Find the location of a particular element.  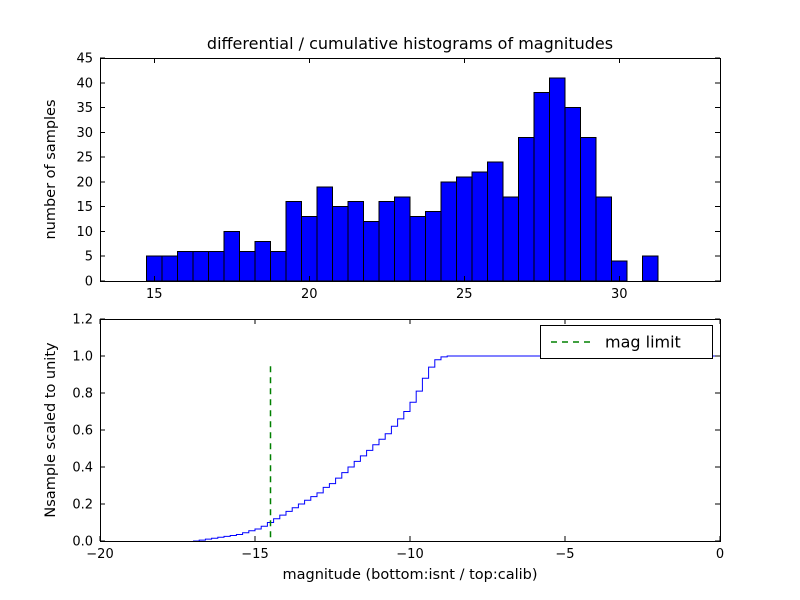

x-tick-label: −10 is located at coordinates (409, 554).